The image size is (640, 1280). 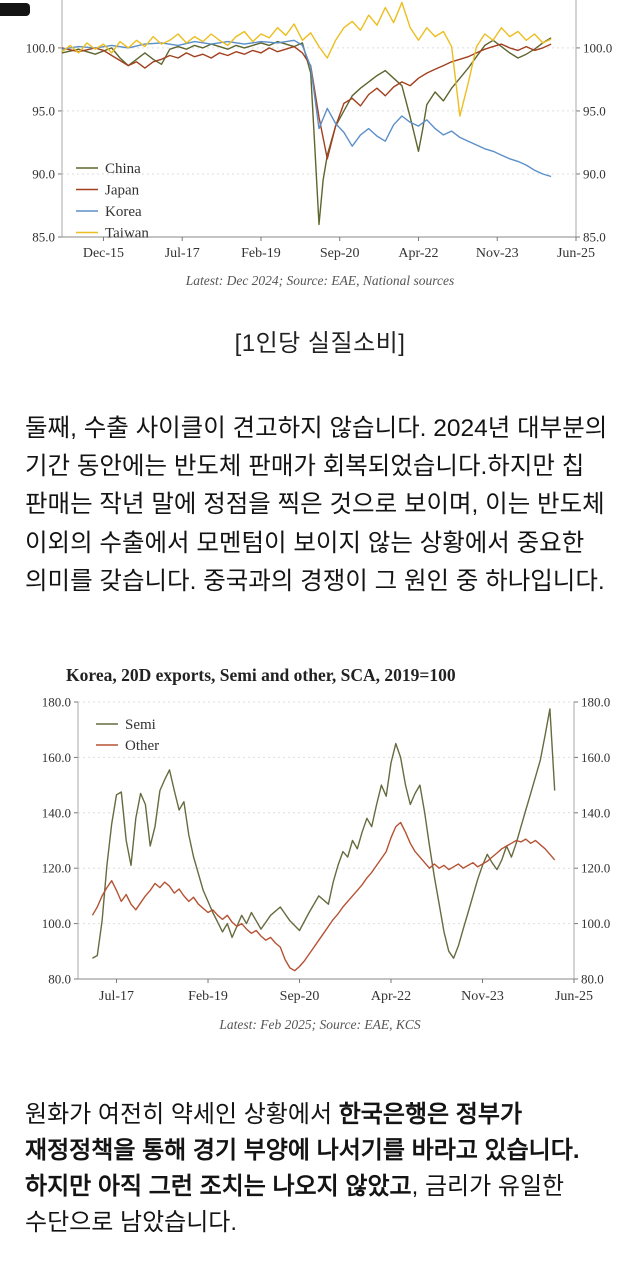 I want to click on y-axis-label-left: 180.0, so click(x=56, y=702).